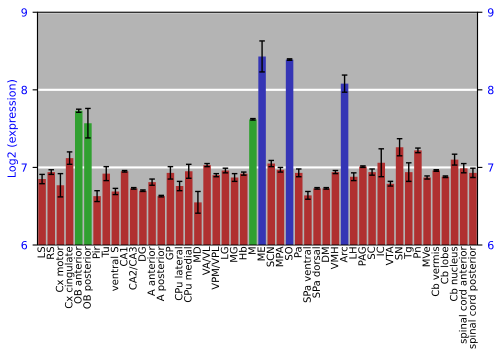 Image resolution: width=500 pixels, height=350 pixels. Describe the element at coordinates (288, 253) in the screenshot. I see `x-tick-label: SO` at that location.